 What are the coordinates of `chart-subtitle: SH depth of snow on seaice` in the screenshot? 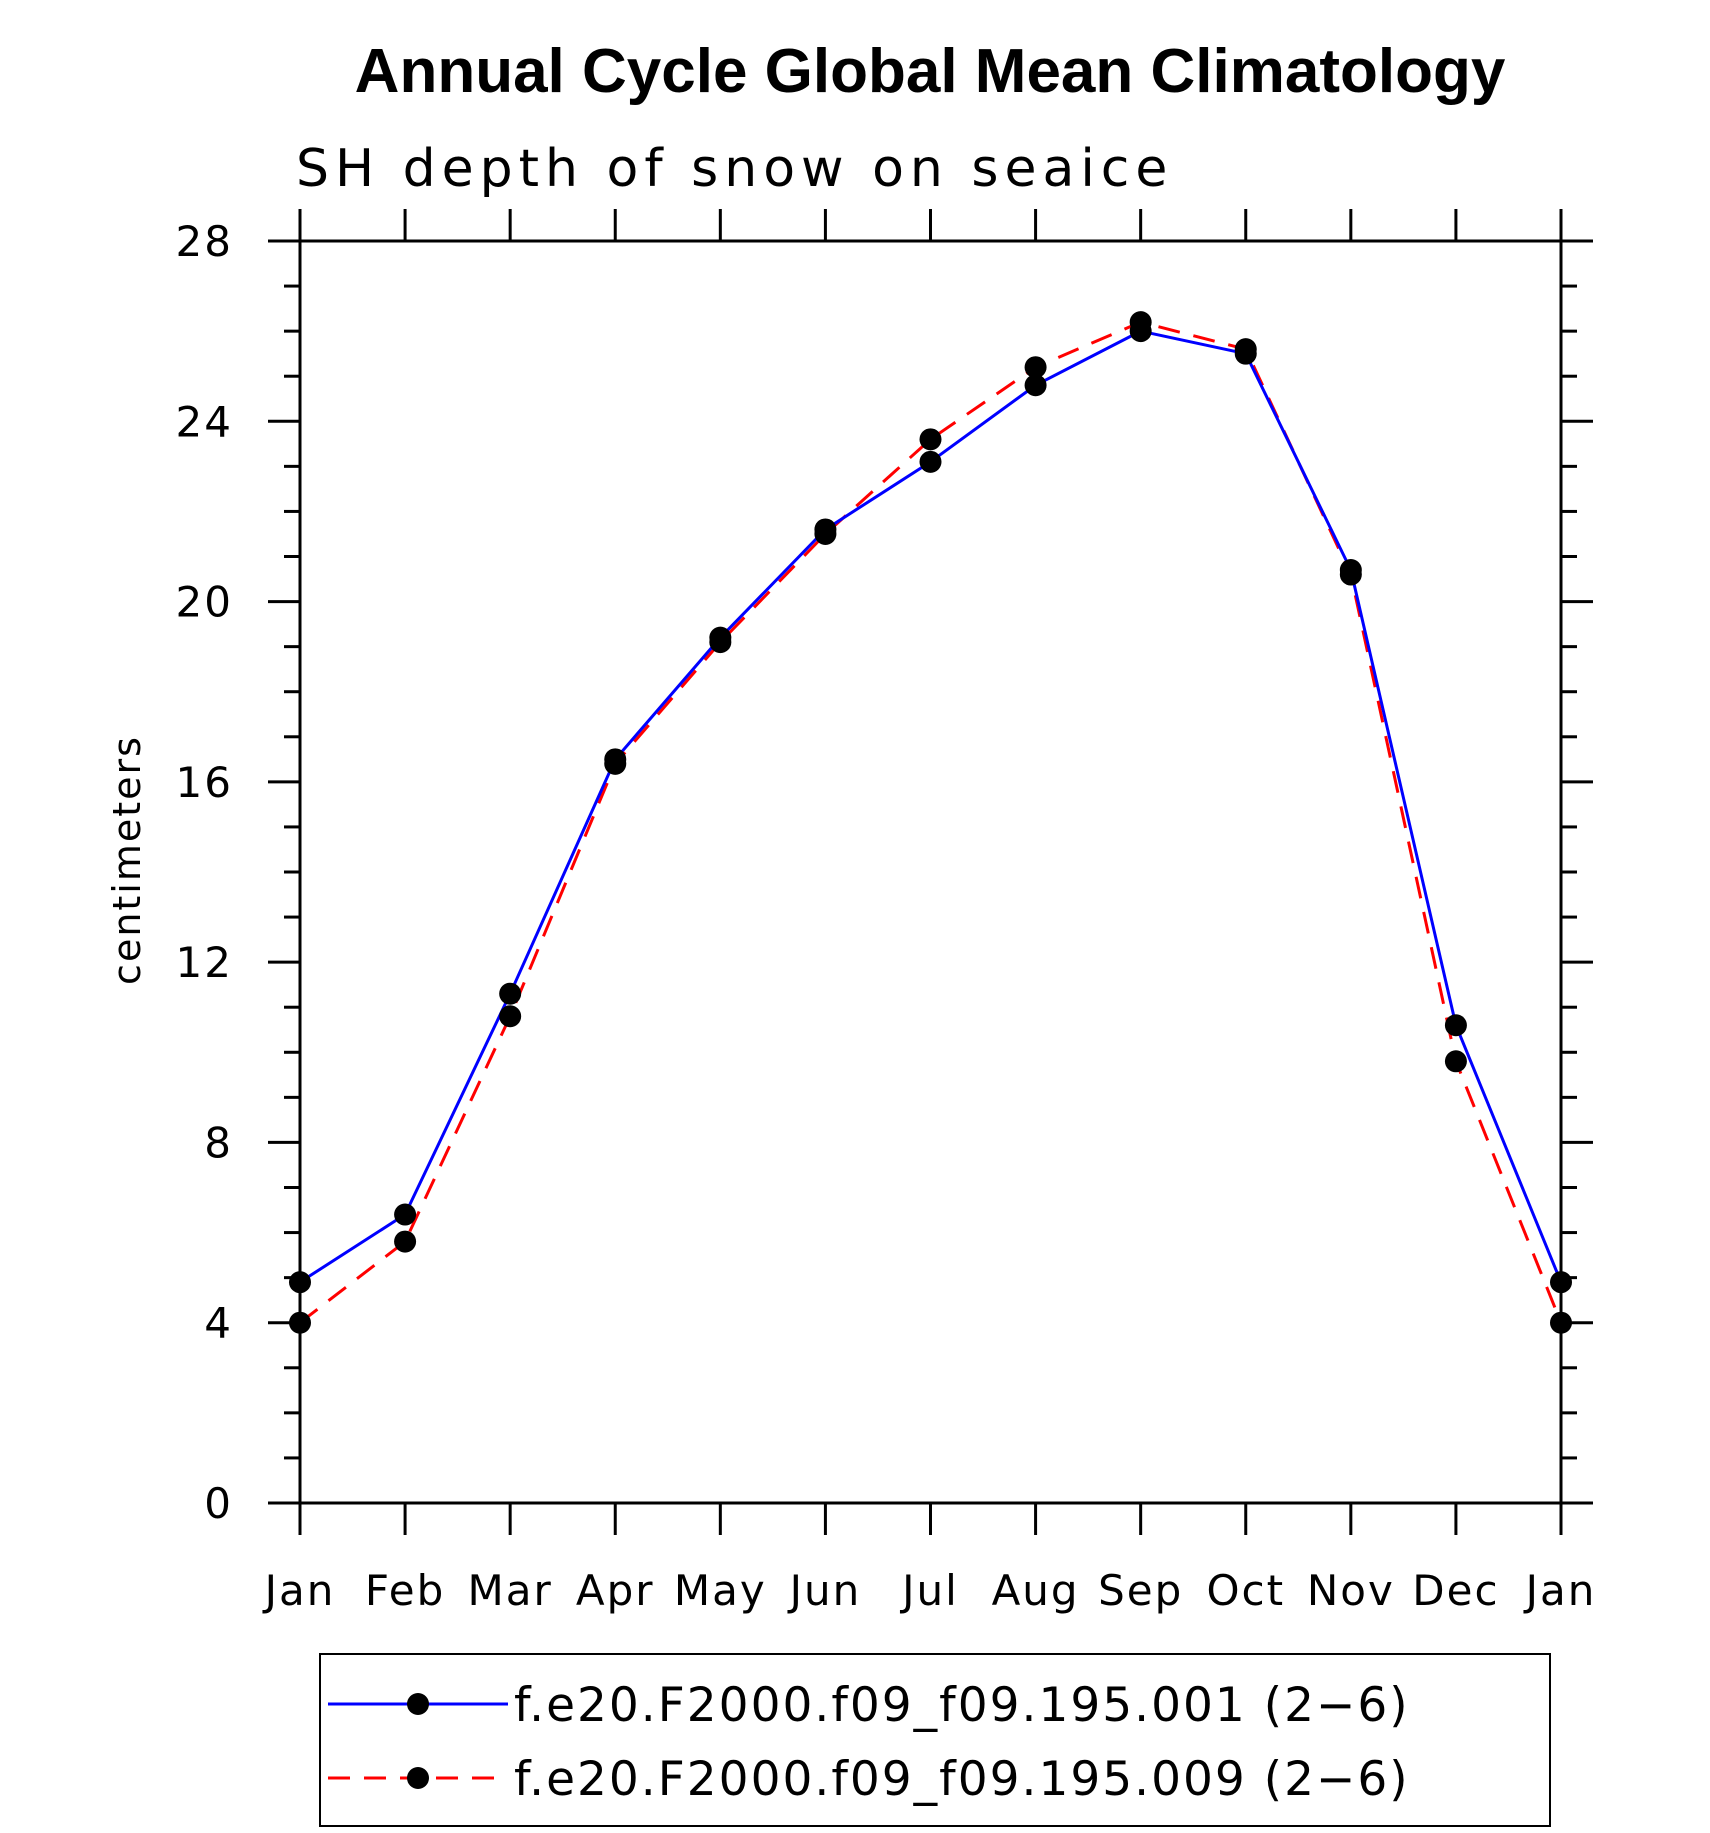 It's located at (734, 169).